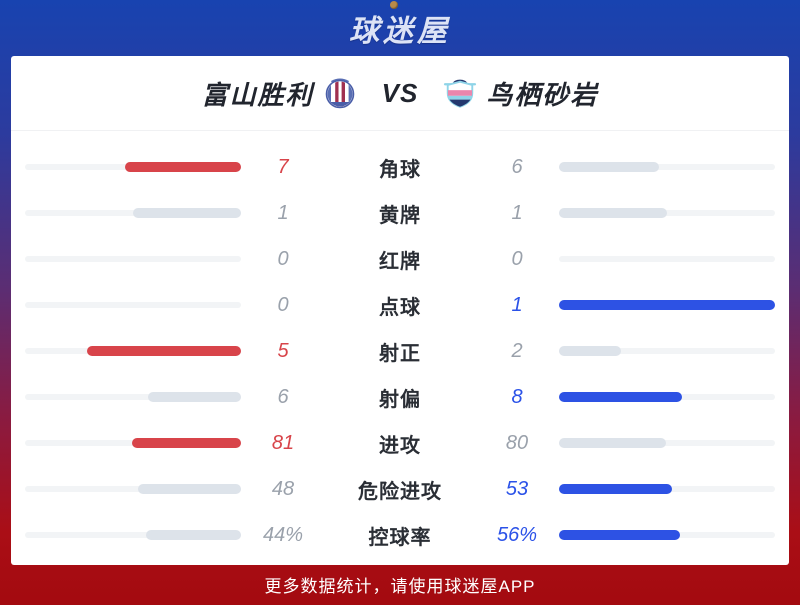 The height and width of the screenshot is (605, 800). I want to click on home-stat-value: 5, so click(283, 350).